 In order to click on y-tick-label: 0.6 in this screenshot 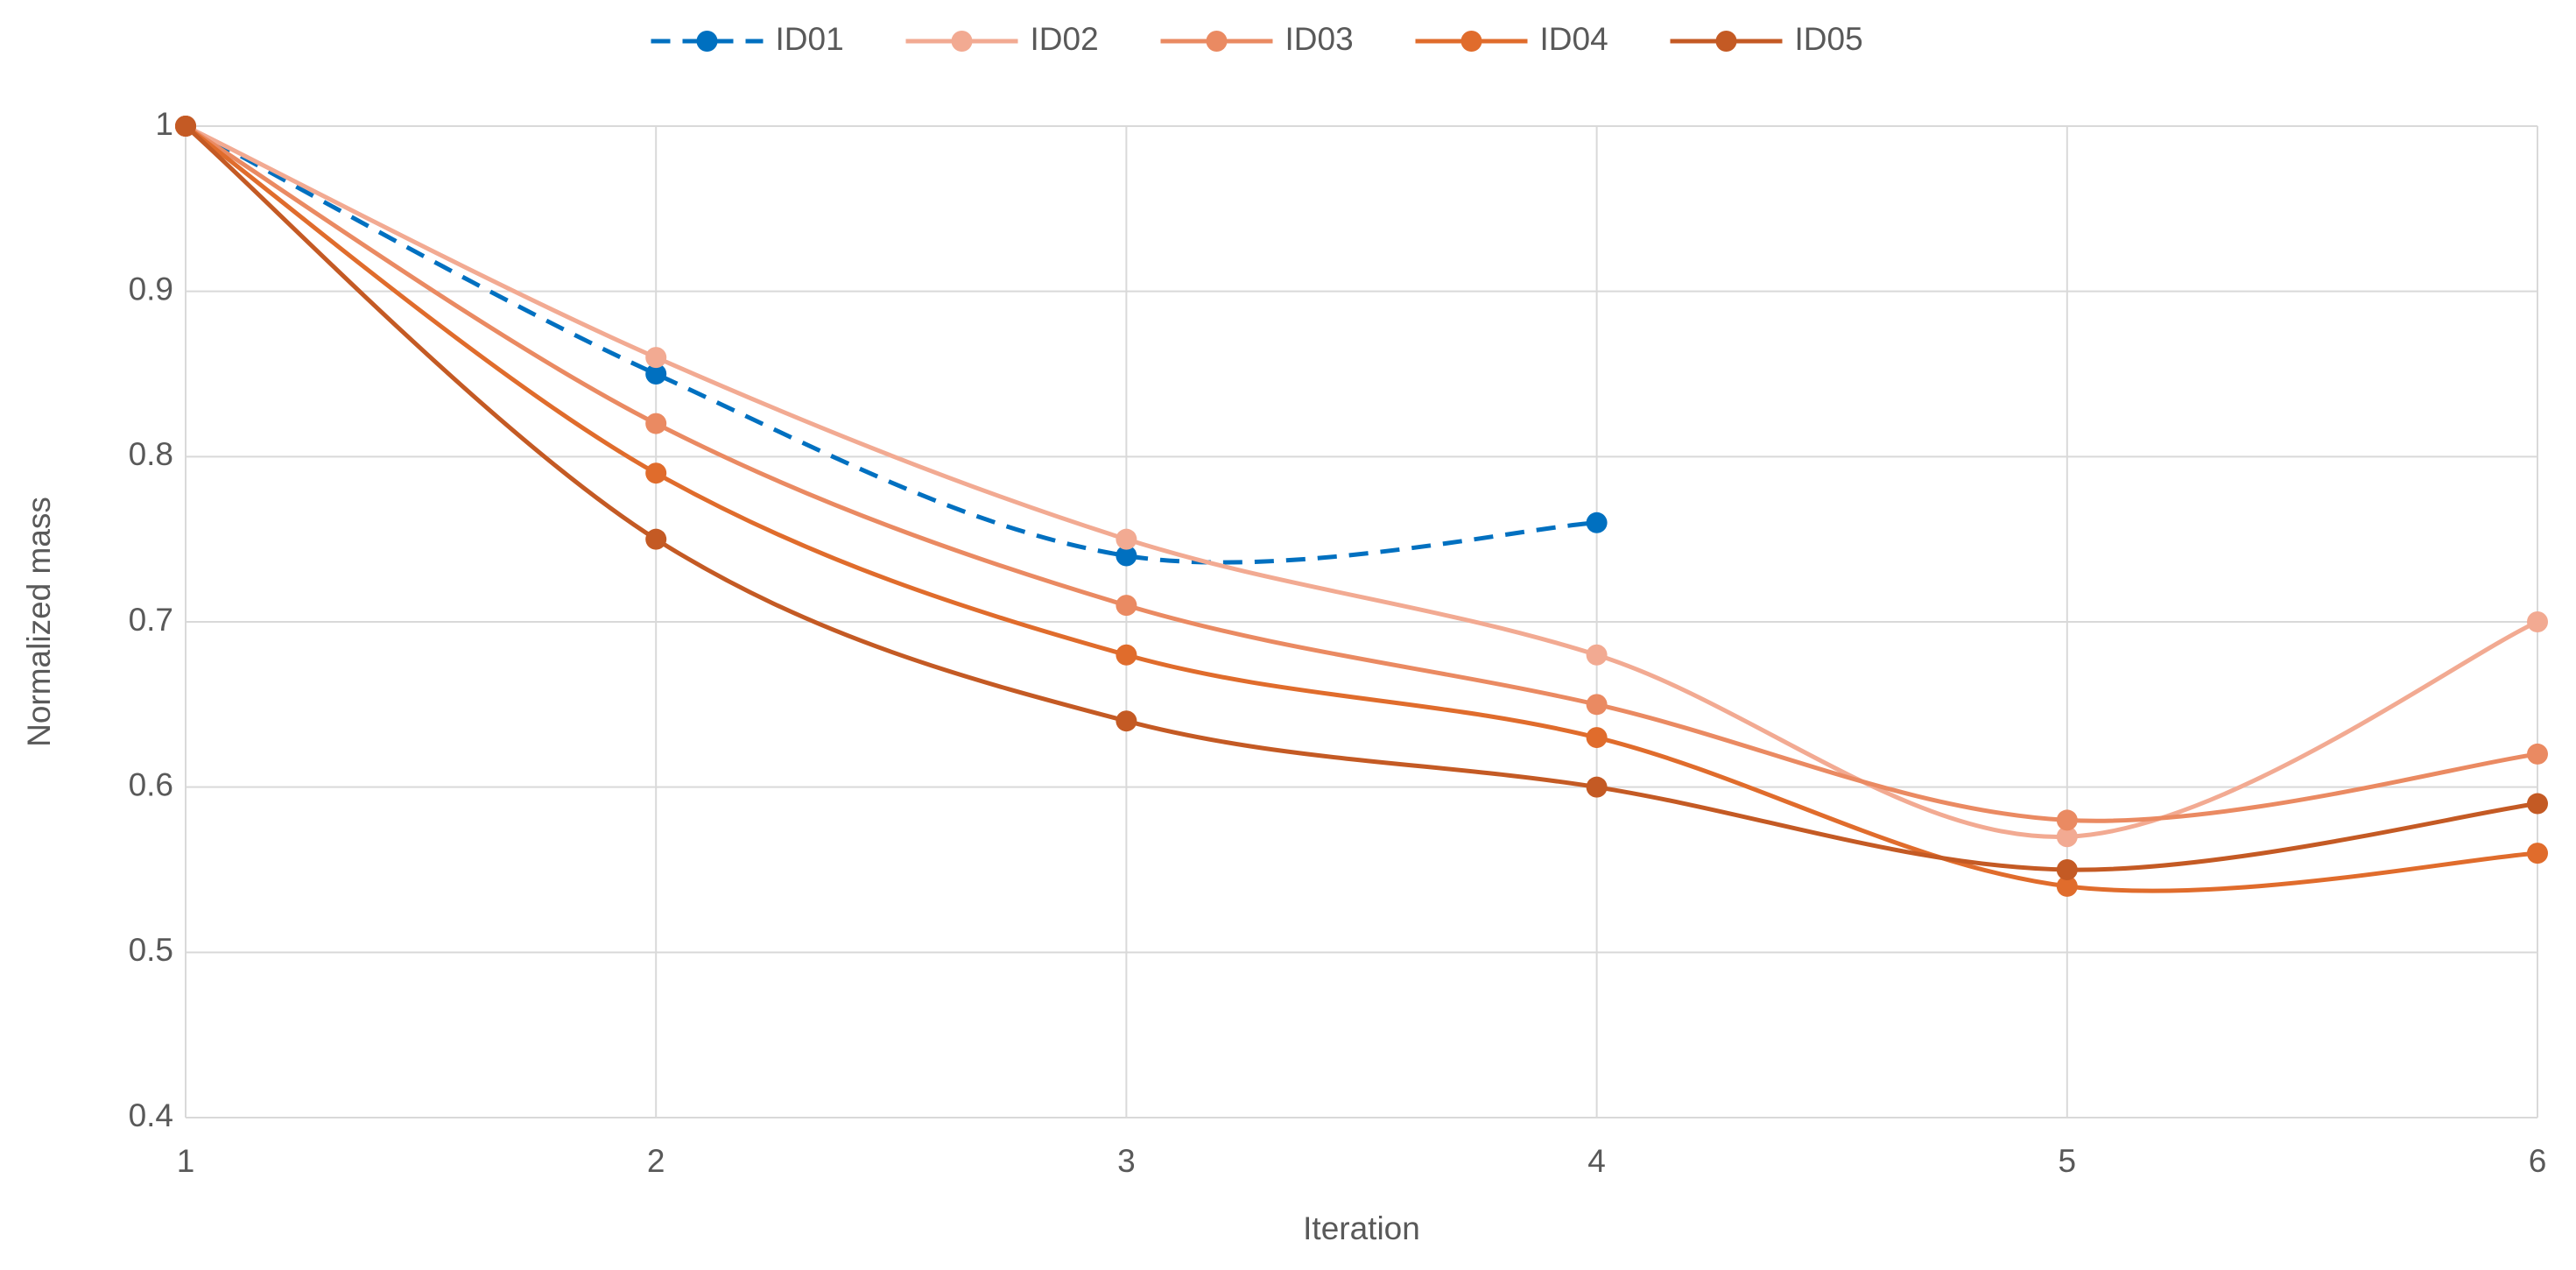, I will do `click(151, 784)`.